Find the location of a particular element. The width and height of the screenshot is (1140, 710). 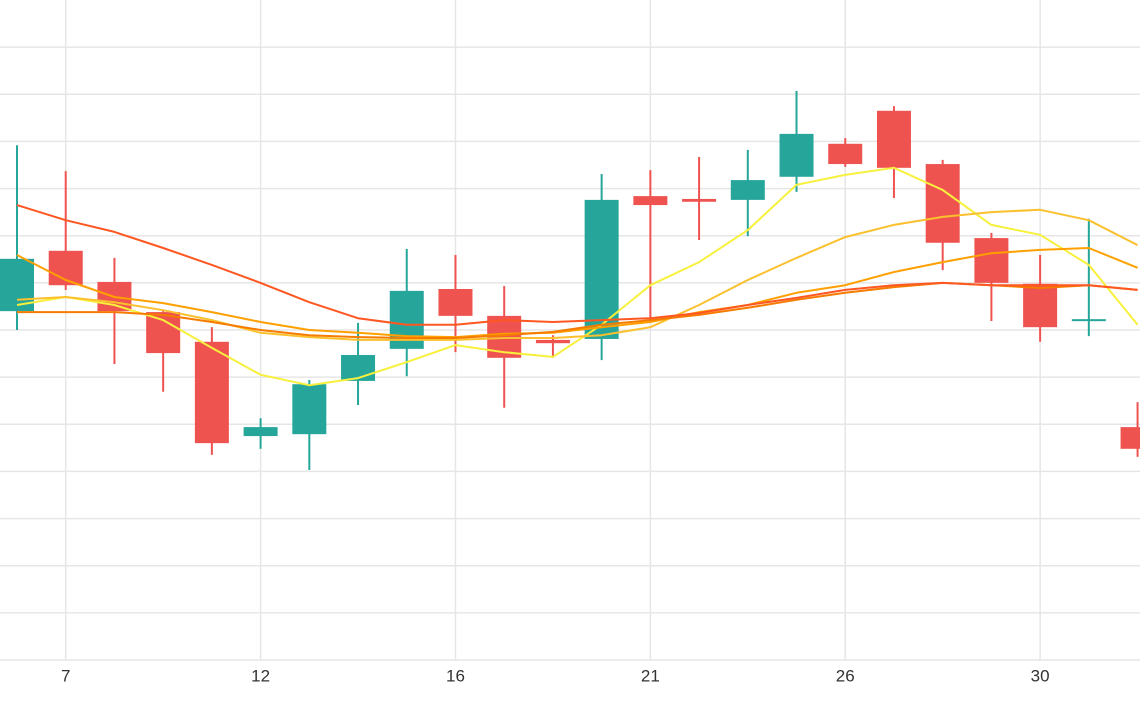

x-tick-label: 26 is located at coordinates (845, 675).